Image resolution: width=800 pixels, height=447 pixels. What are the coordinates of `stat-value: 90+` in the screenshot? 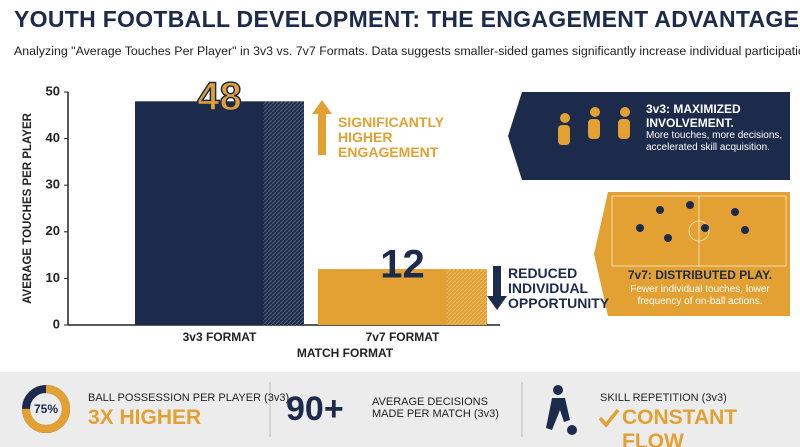 It's located at (315, 409).